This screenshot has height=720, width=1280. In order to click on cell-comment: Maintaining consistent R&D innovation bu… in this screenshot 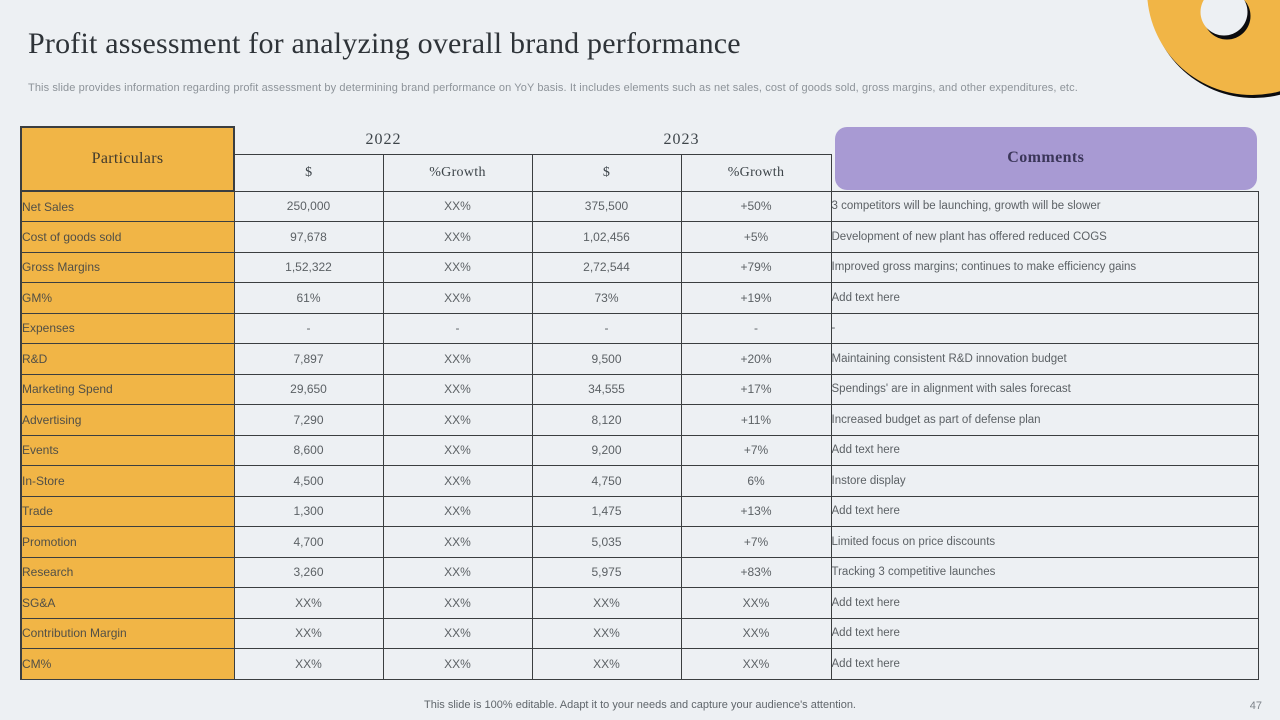, I will do `click(1044, 359)`.